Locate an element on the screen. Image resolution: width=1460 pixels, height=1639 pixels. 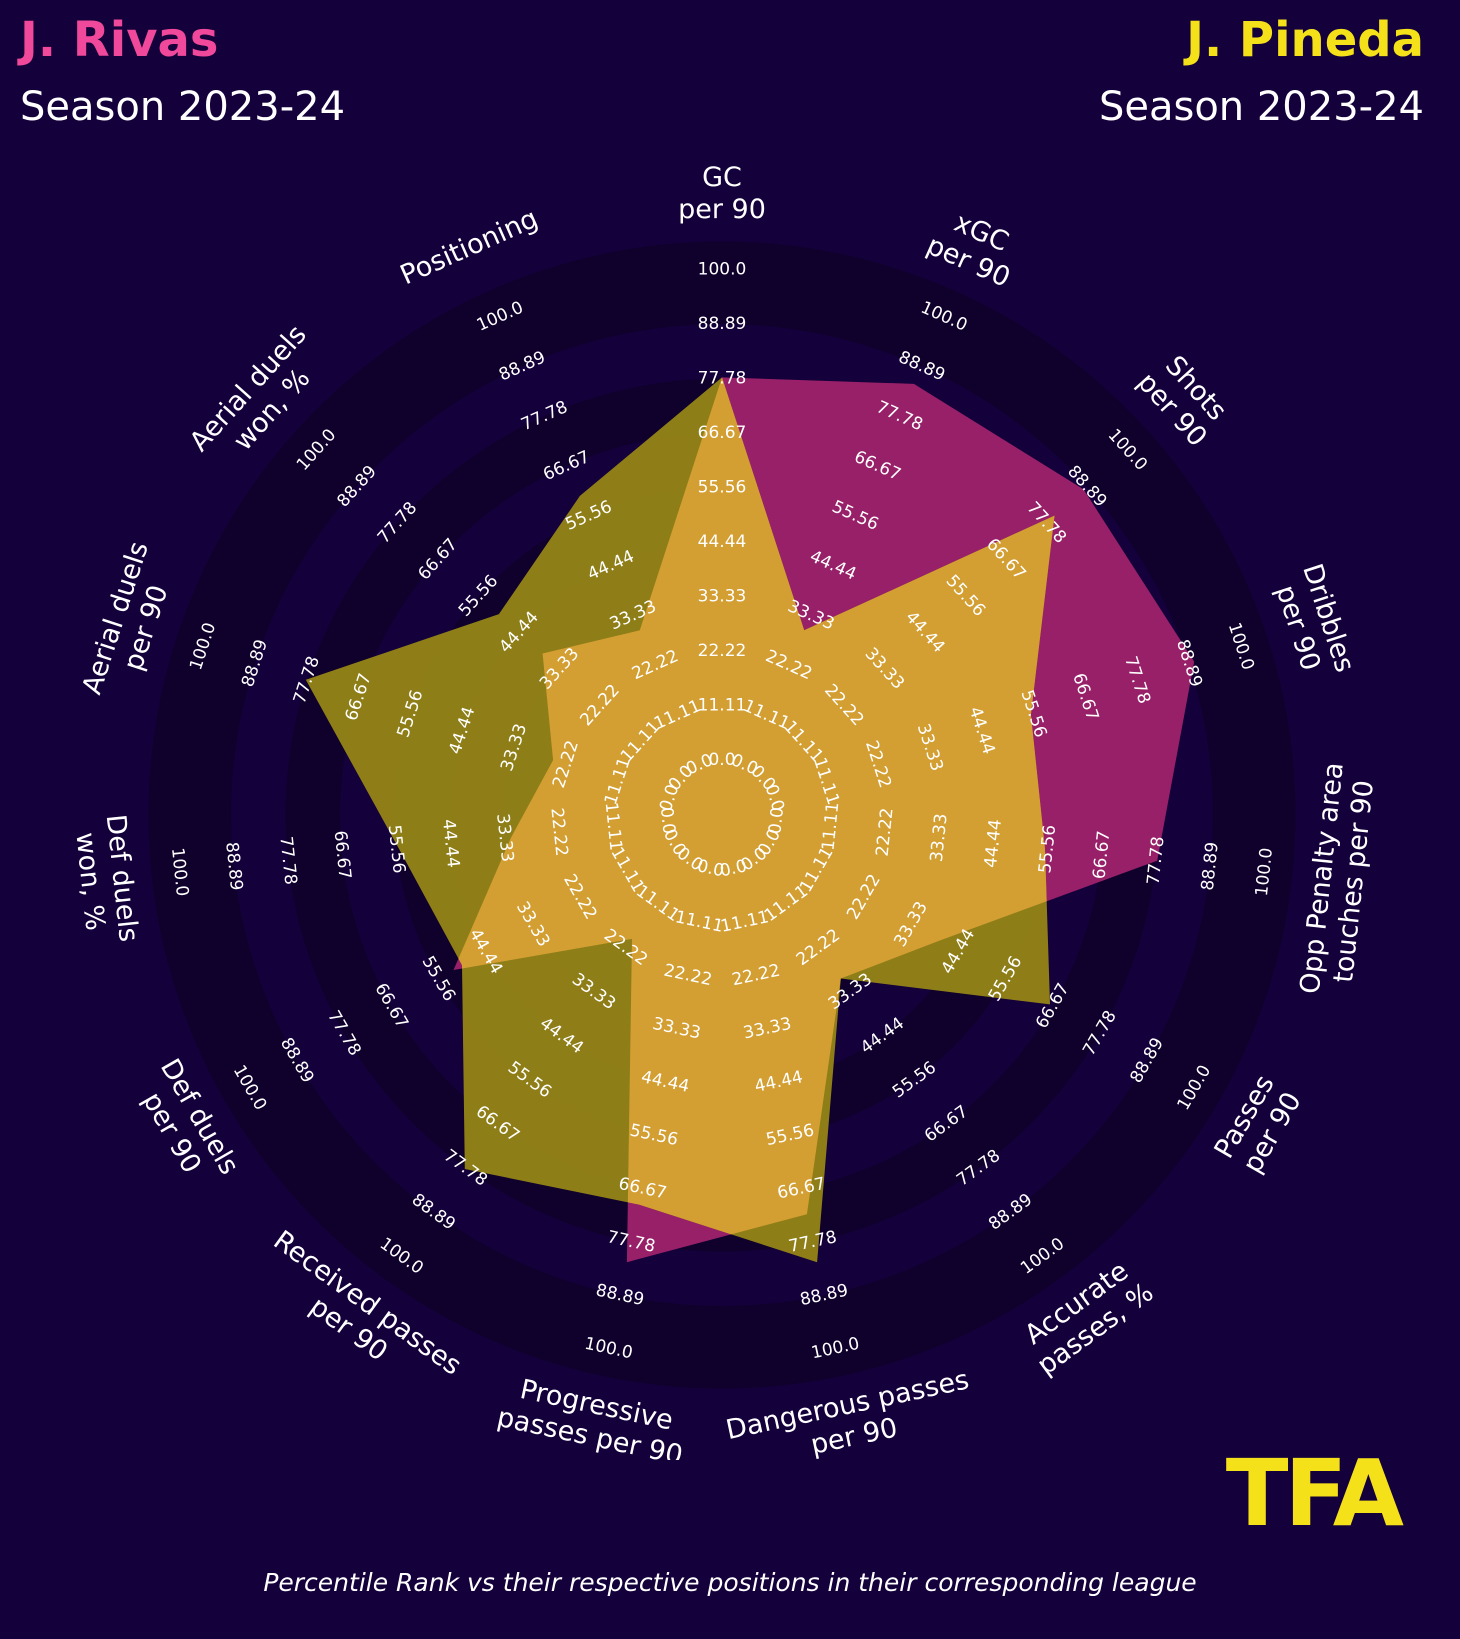
axis-label-line: GC is located at coordinates (722, 177).